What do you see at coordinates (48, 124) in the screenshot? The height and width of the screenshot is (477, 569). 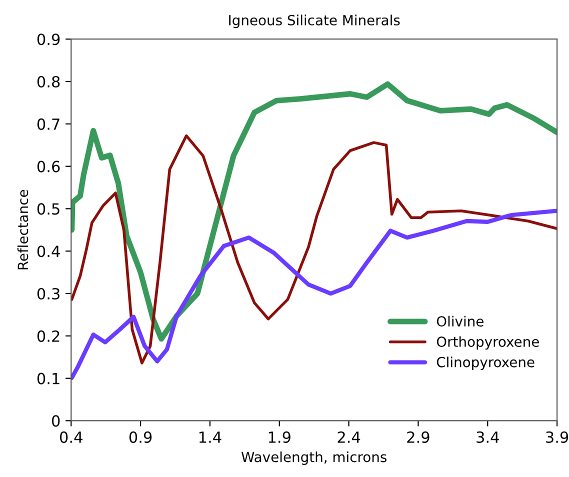 I see `y-tick-label: 0.7` at bounding box center [48, 124].